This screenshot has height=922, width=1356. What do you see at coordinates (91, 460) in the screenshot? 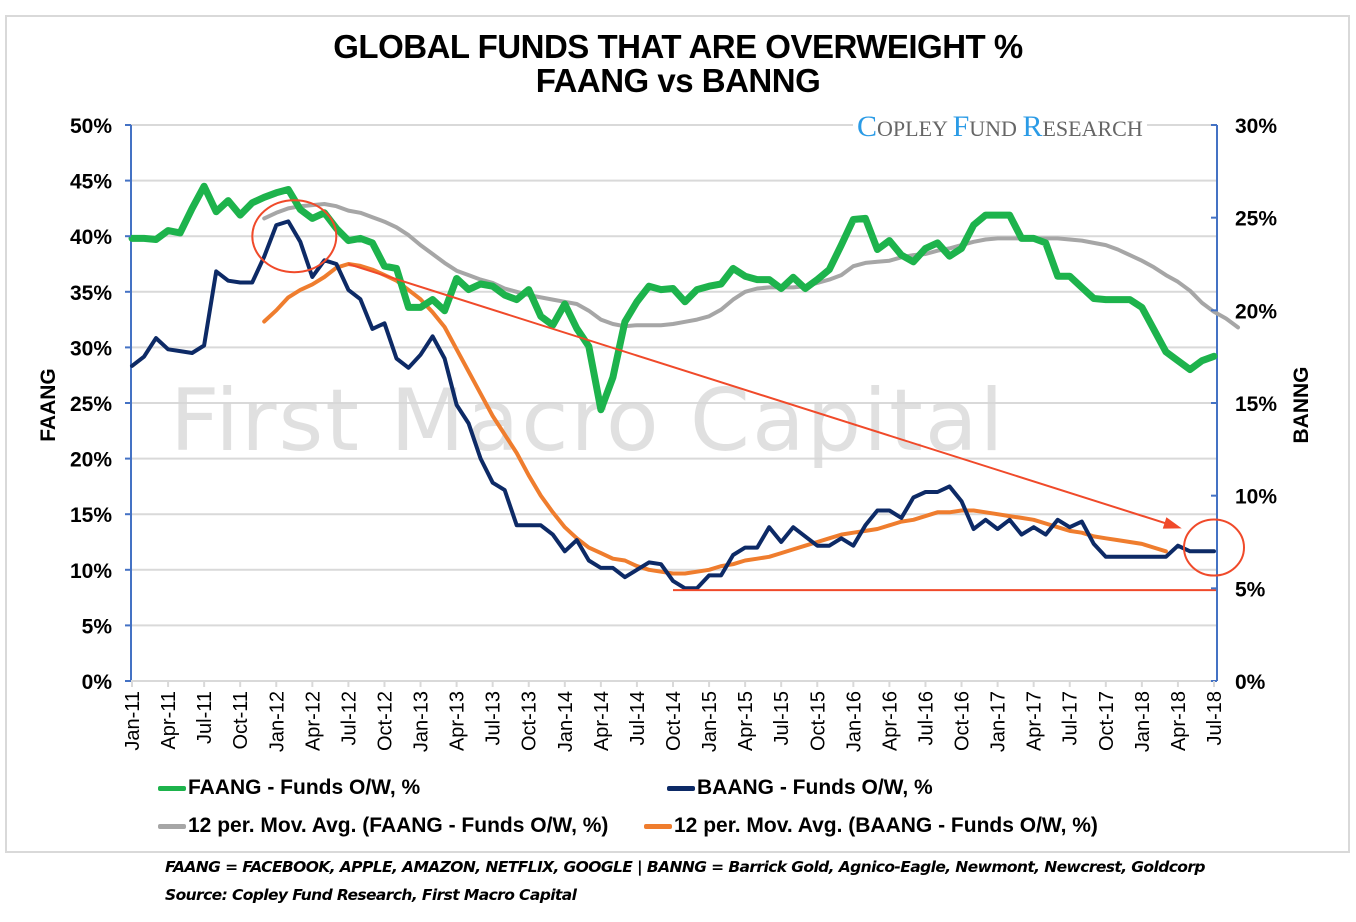
I see `y-tick-label-left: 20%` at bounding box center [91, 460].